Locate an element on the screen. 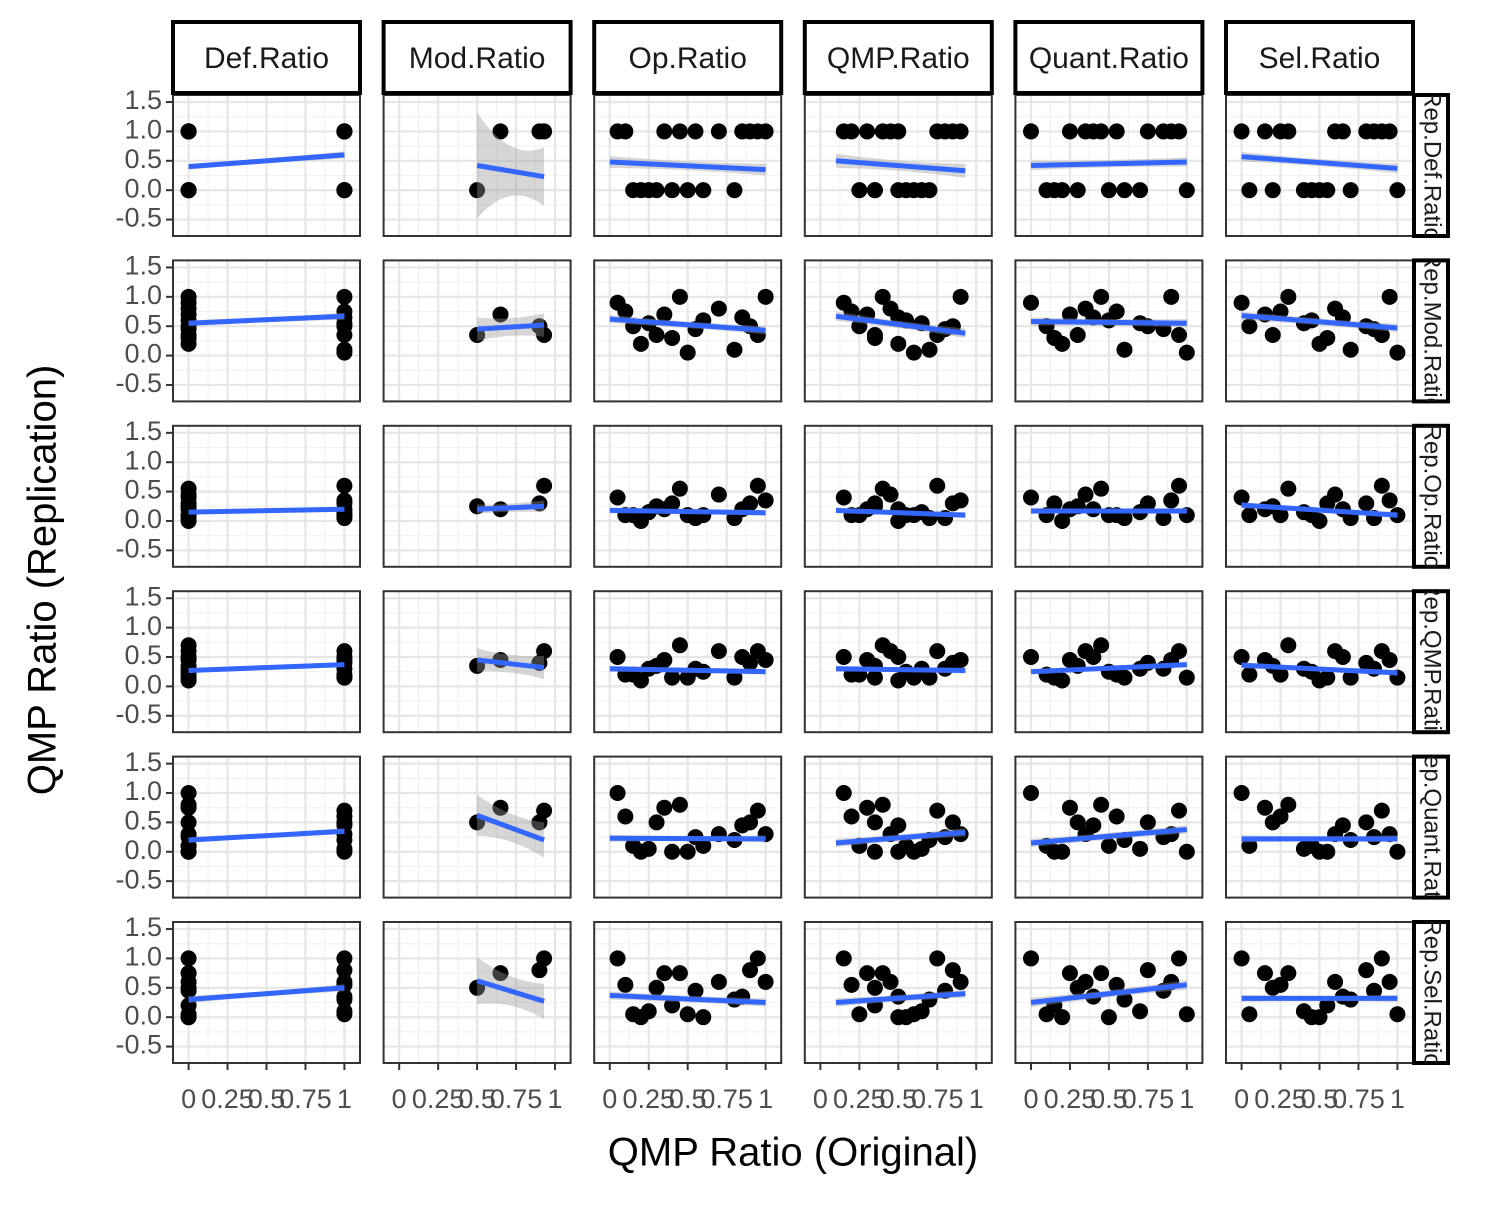 The image size is (1500, 1205). x-tick-label: 1 is located at coordinates (344, 1099).